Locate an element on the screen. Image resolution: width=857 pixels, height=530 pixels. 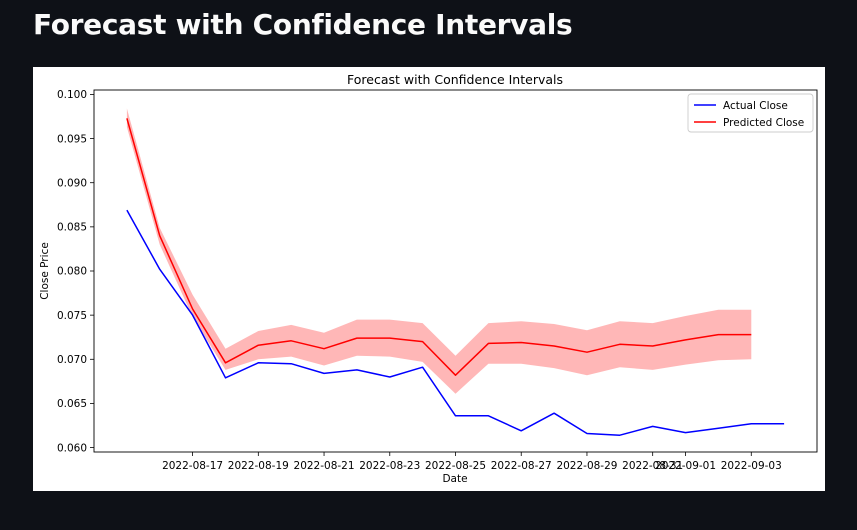
y-tick: 0.070 is located at coordinates (75, 360).